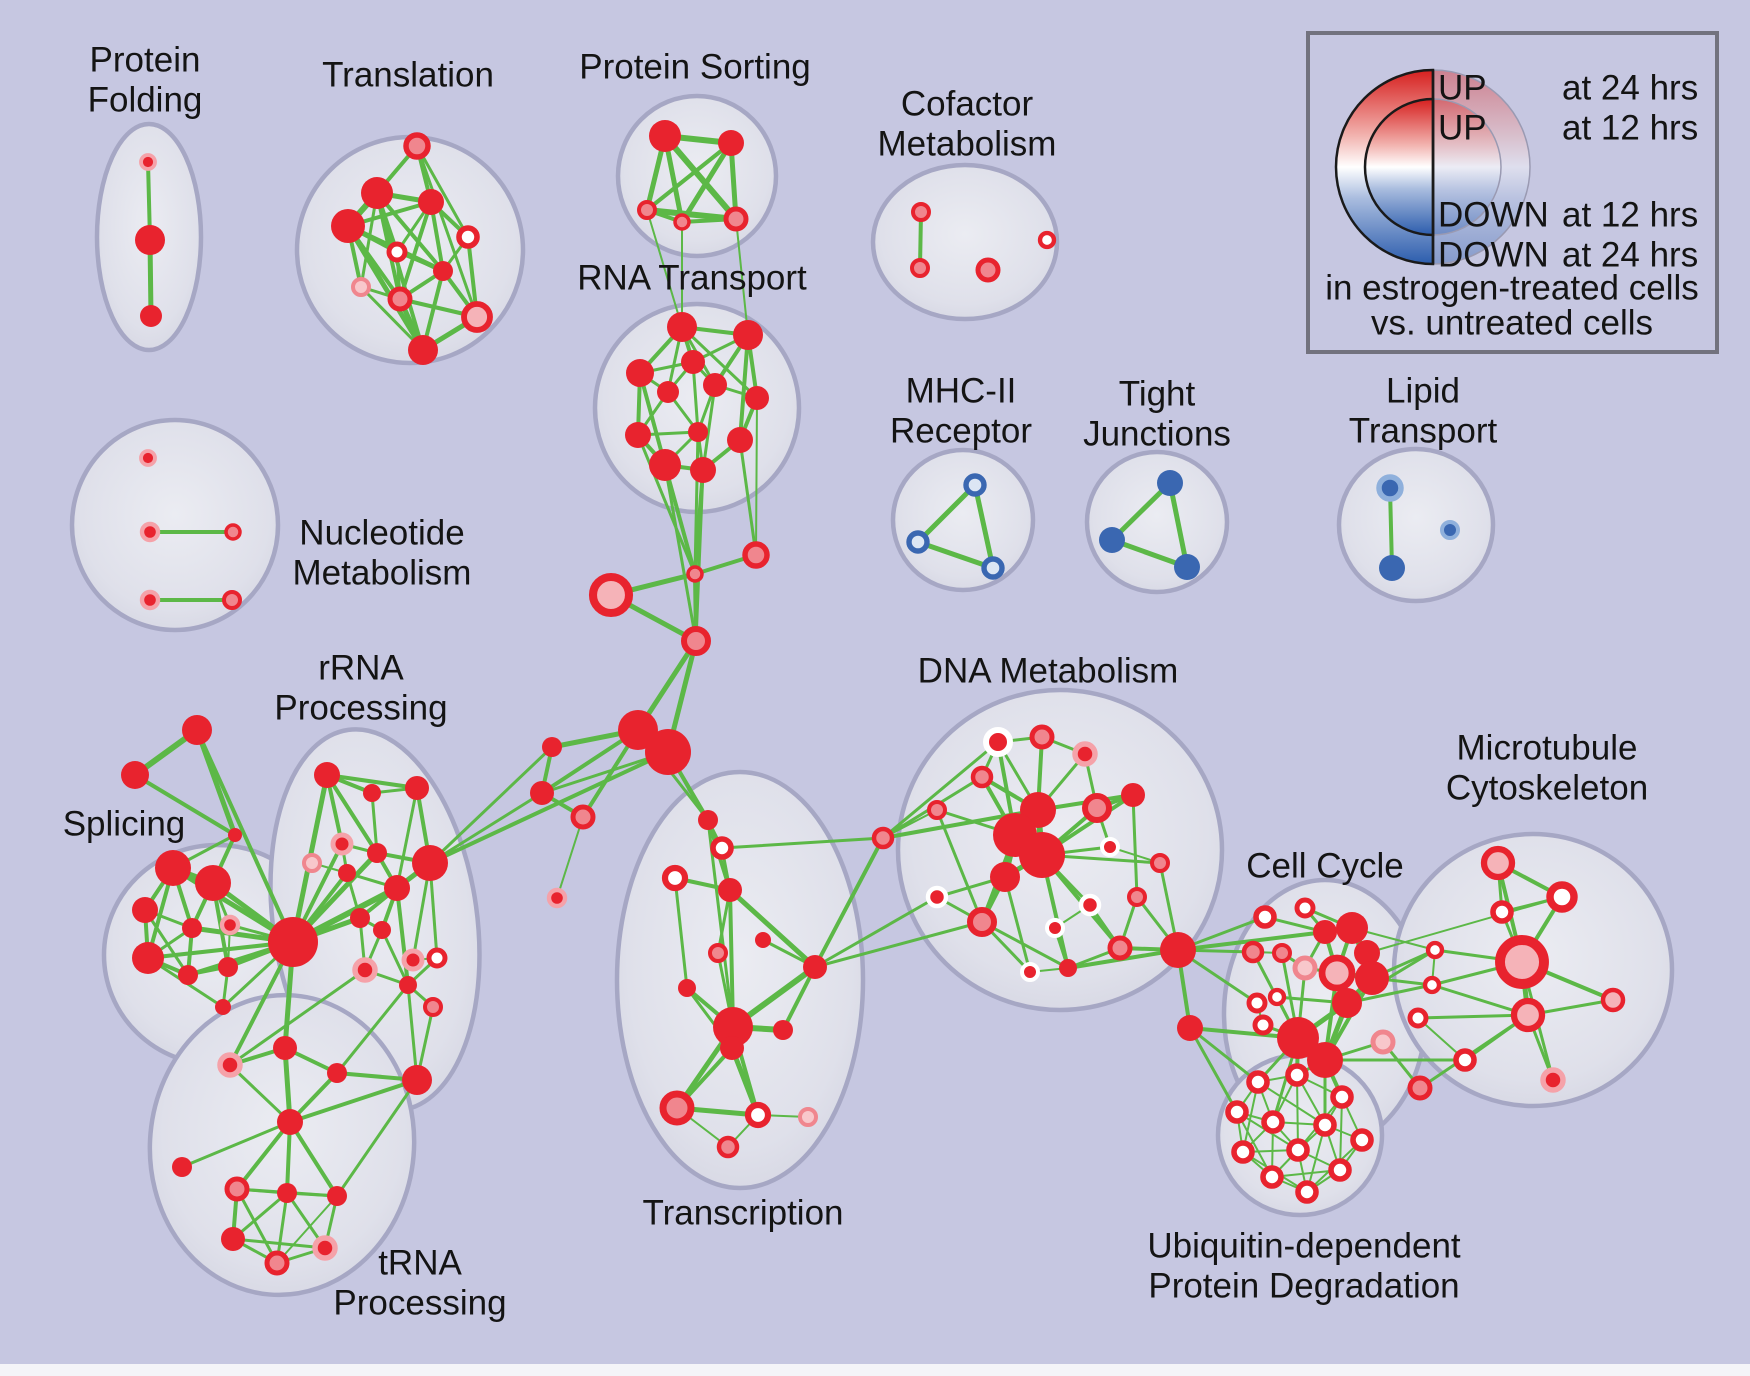 This screenshot has width=1750, height=1376. I want to click on cluster-label-cell-cycle: Cell Cycle, so click(1325, 866).